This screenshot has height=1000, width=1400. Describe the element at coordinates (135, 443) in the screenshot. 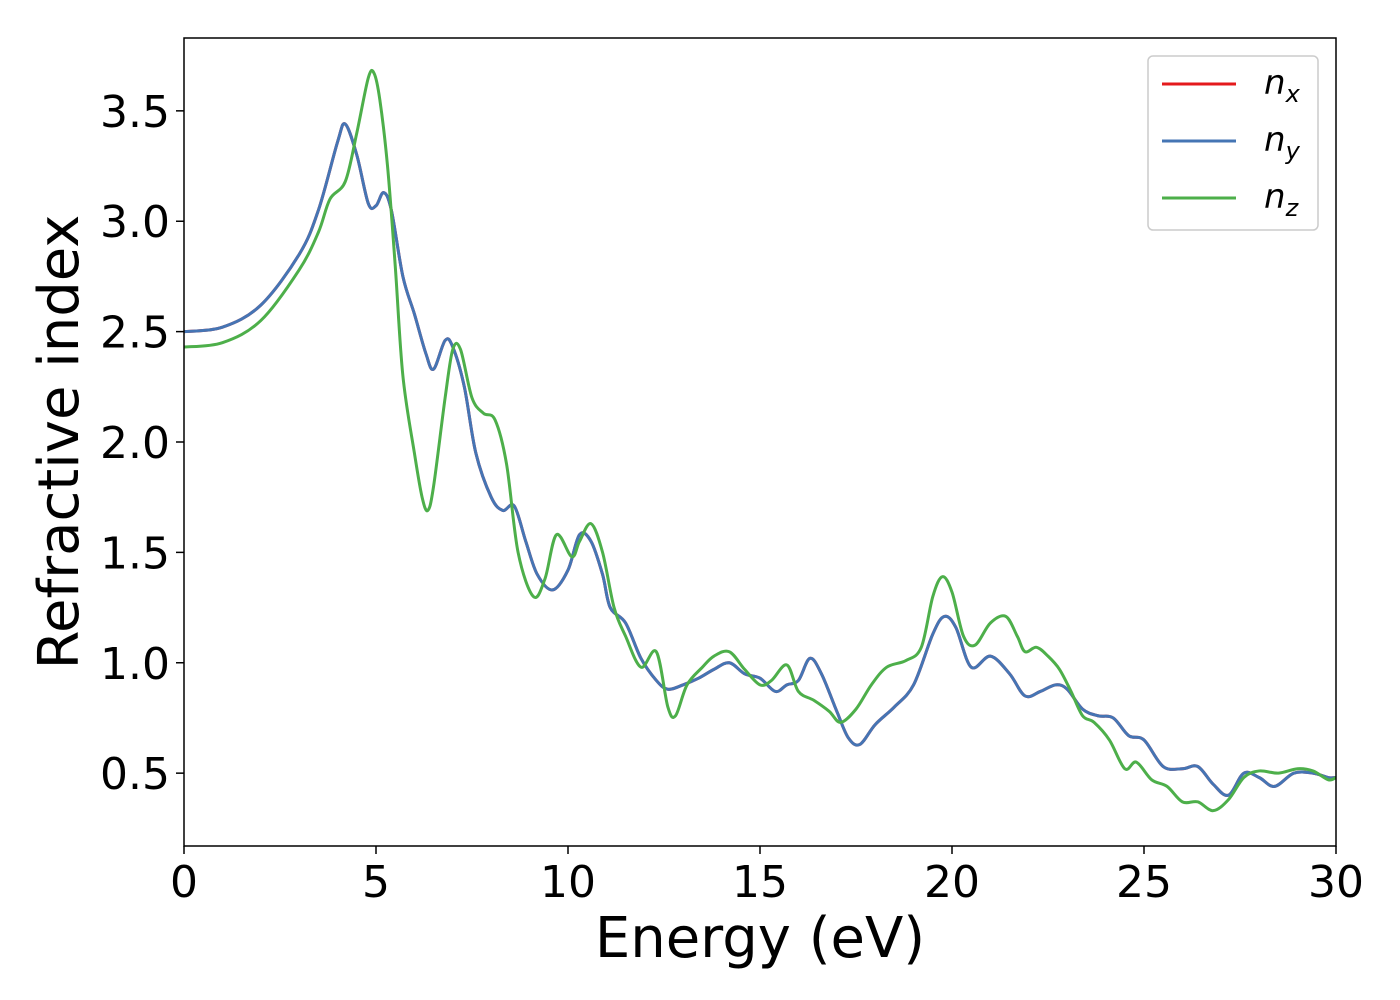

I see `y-tick-label: 2.0` at that location.